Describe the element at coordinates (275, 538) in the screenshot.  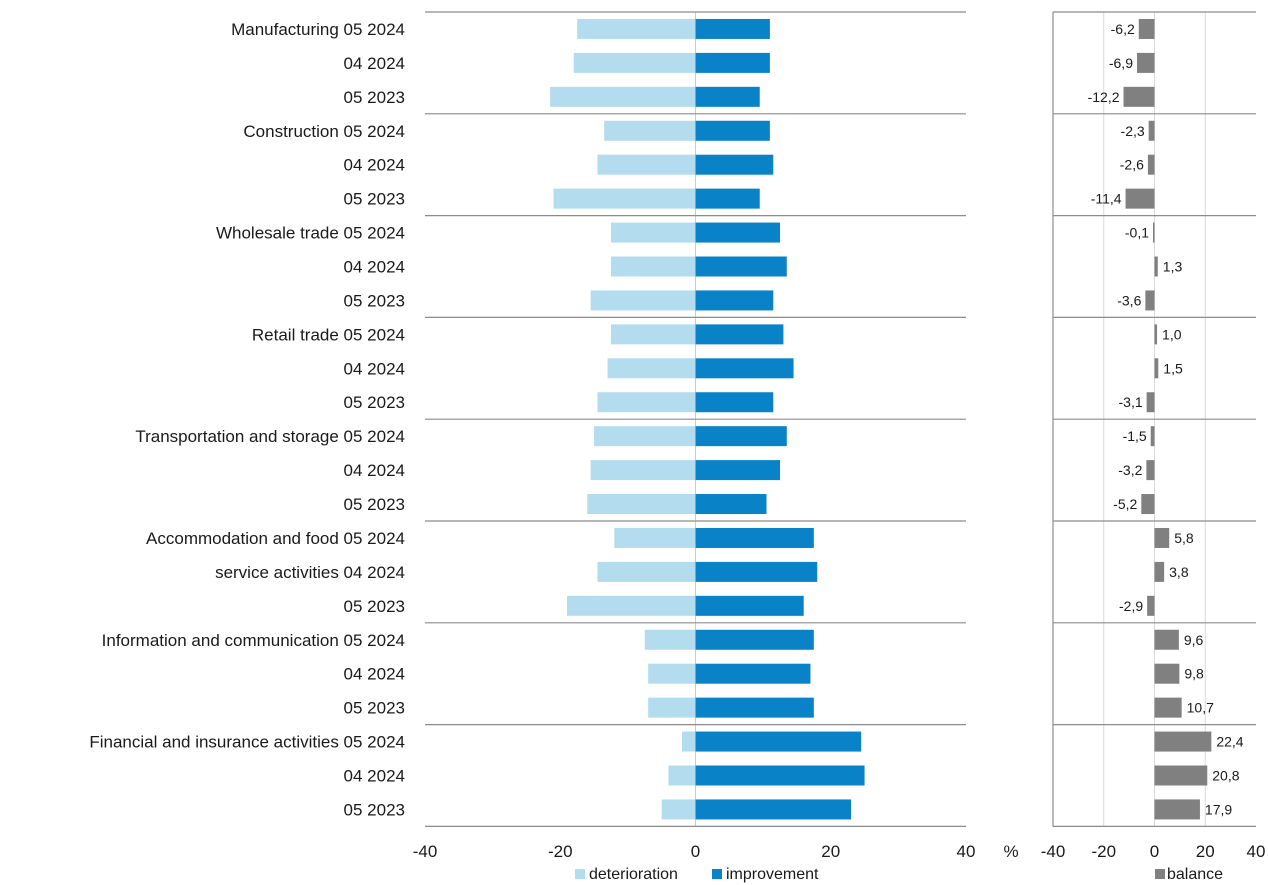
I see `category-label: Accommodation and food 05 2024` at that location.